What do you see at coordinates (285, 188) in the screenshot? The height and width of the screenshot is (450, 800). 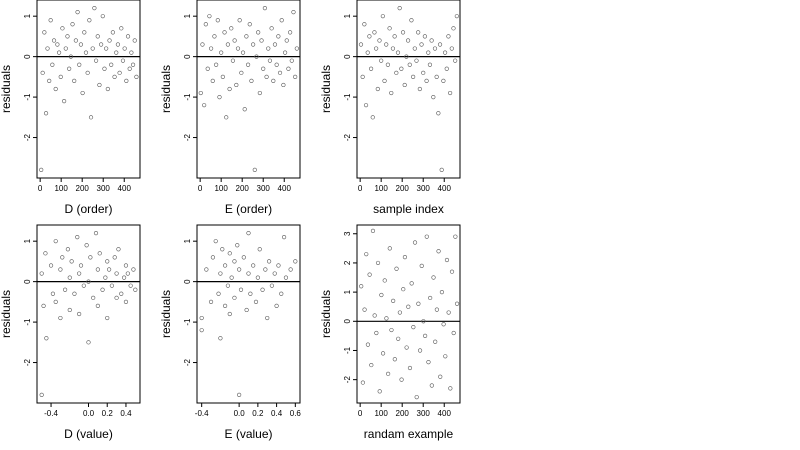 I see `x-tick-label: 400` at bounding box center [285, 188].